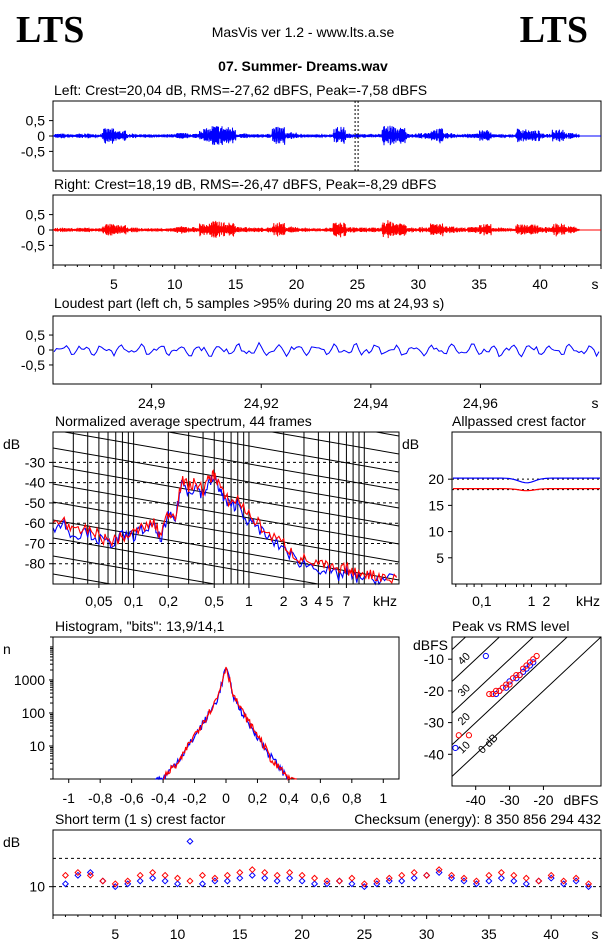  What do you see at coordinates (440, 558) in the screenshot?
I see `allpassed-crest-ytick-5-label: 5` at bounding box center [440, 558].